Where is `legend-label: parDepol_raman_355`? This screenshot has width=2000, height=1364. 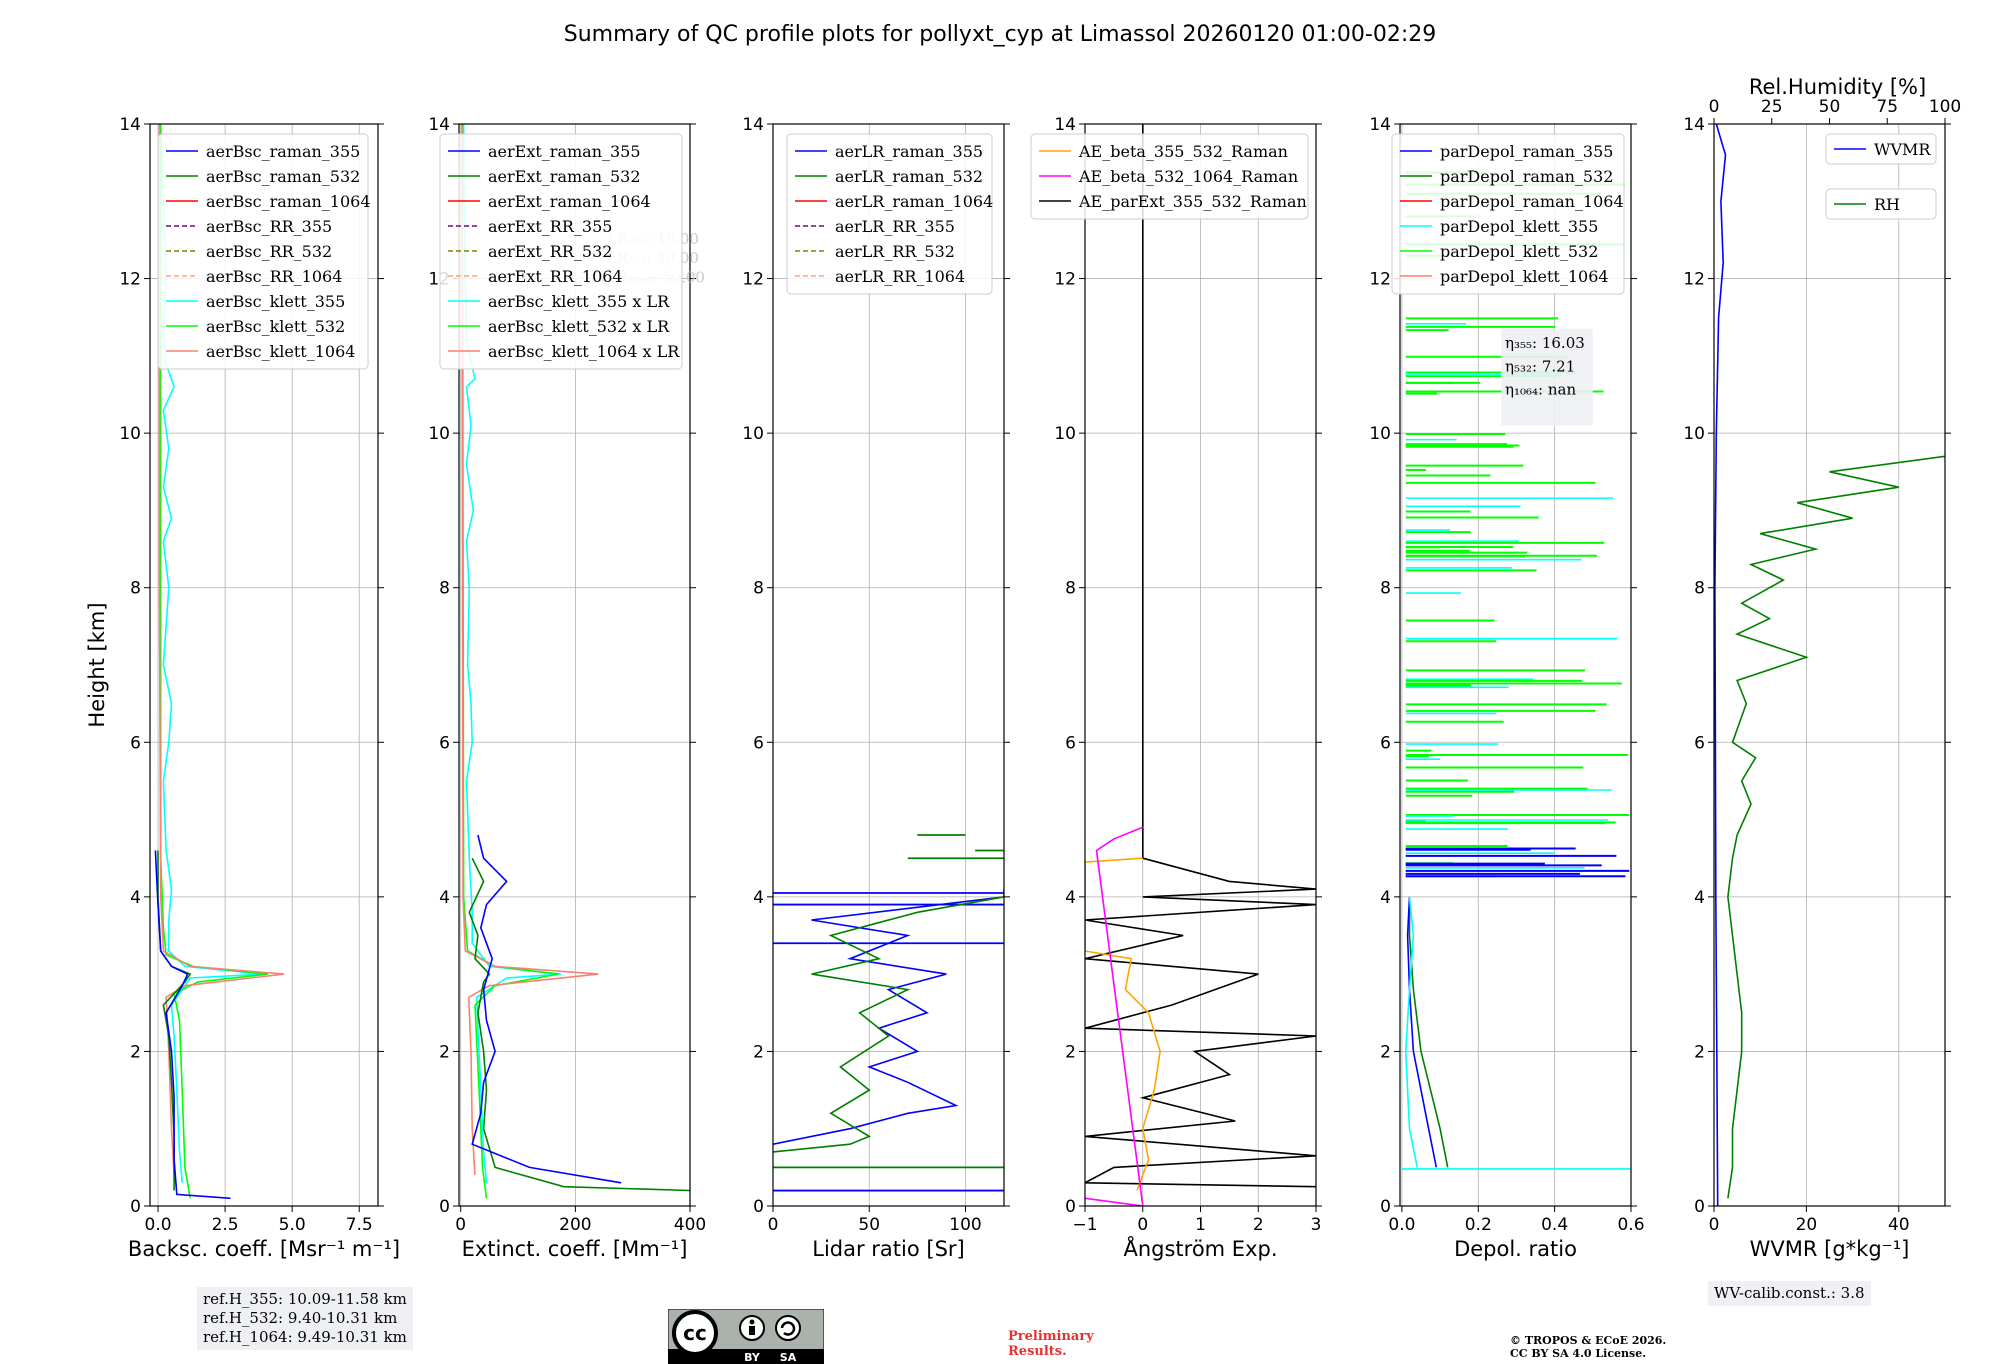
legend-label: parDepol_raman_355 is located at coordinates (1526, 151).